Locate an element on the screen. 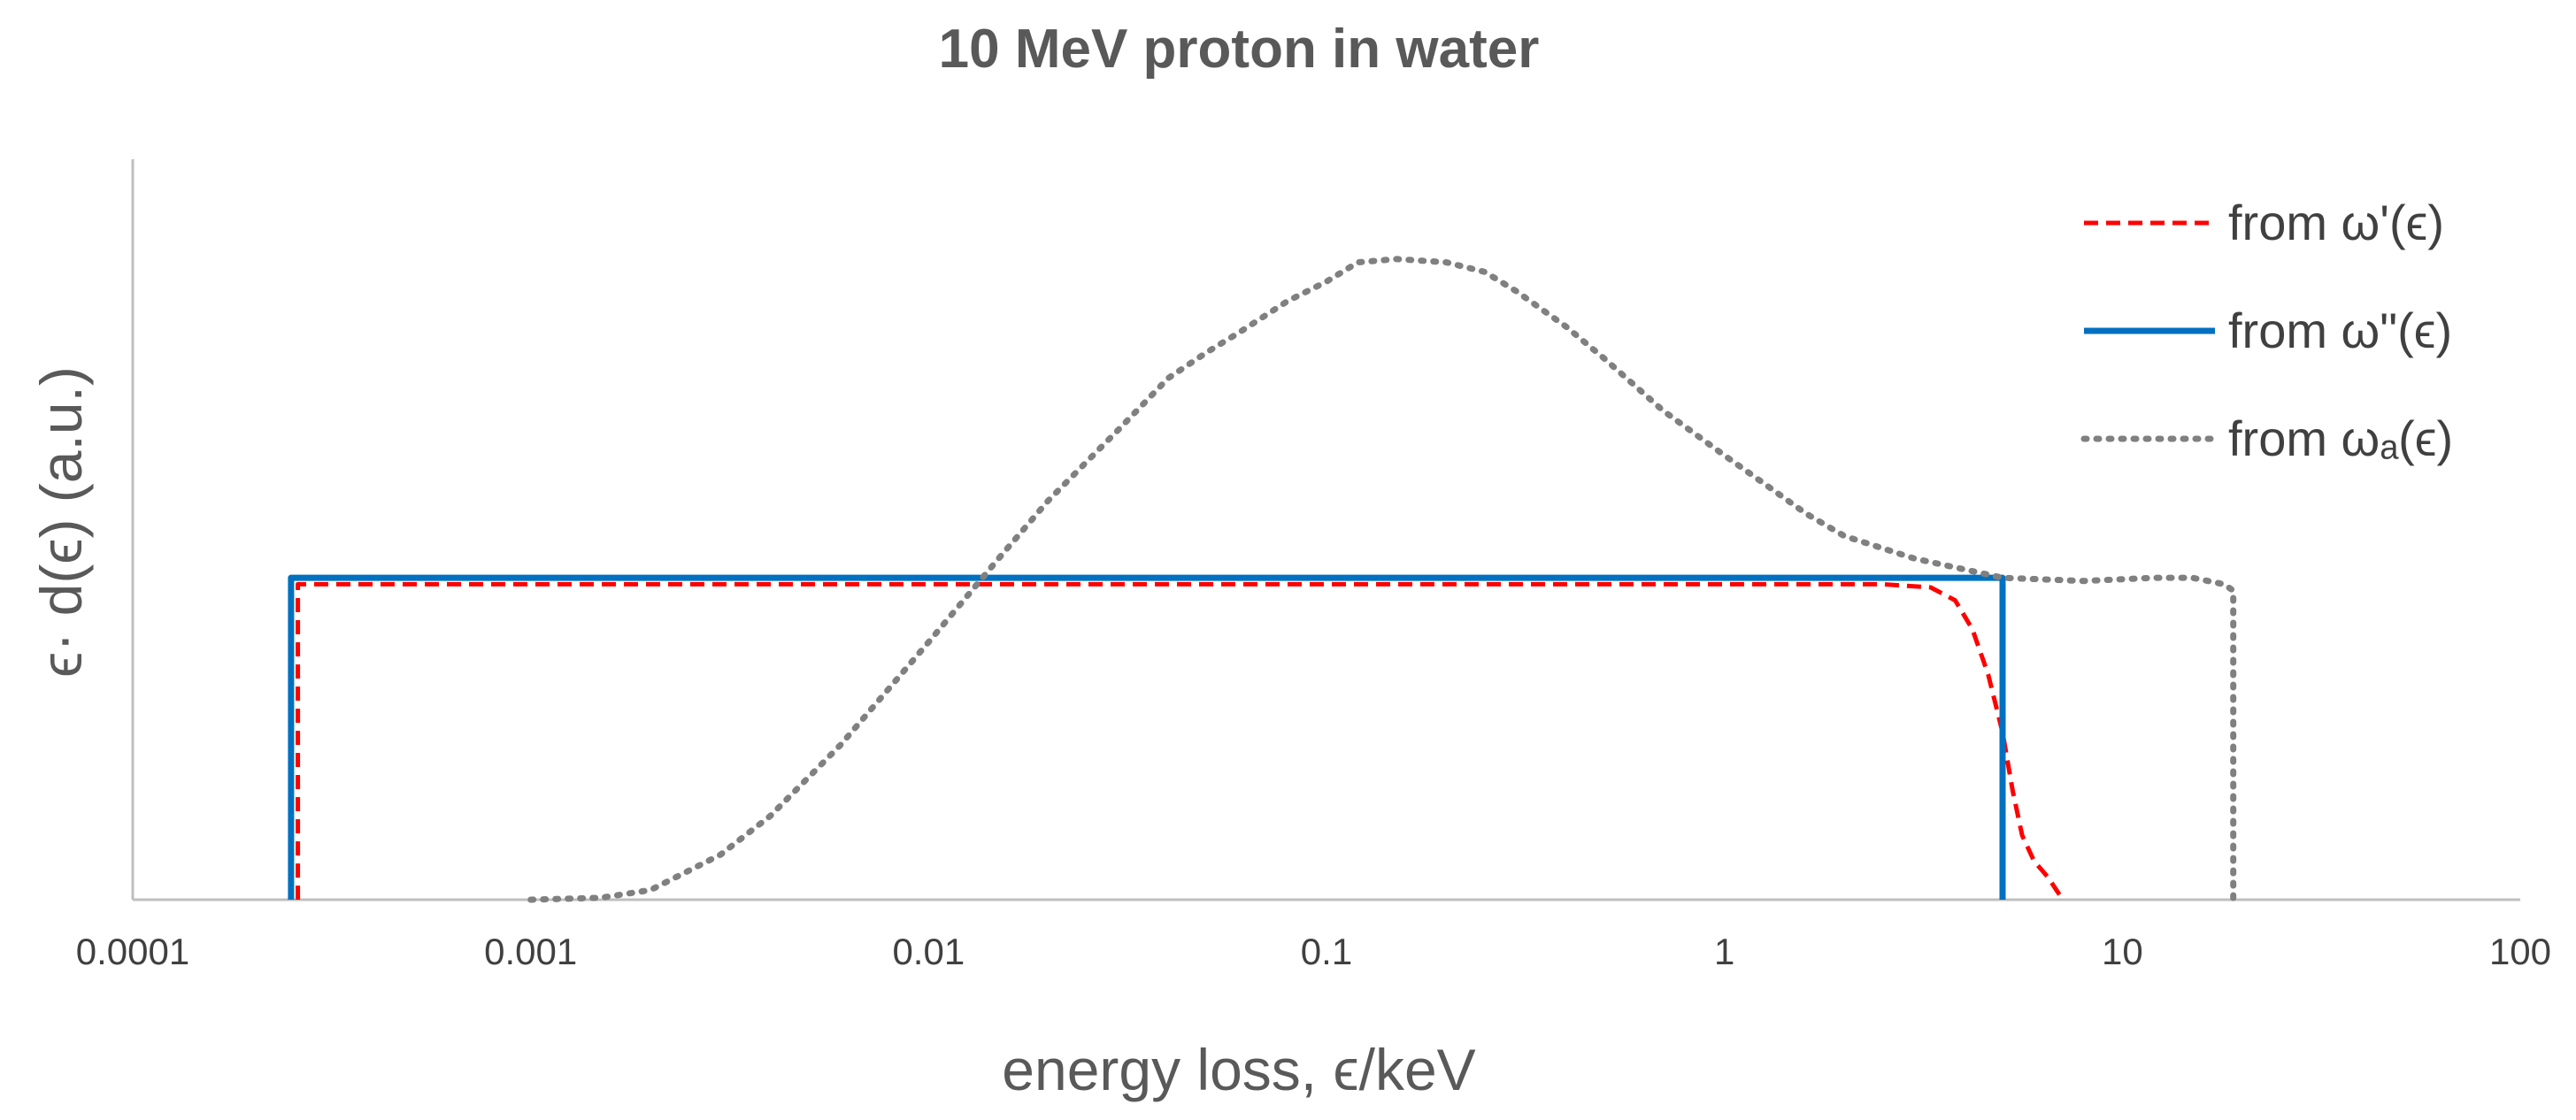  x-axis-title: energy loss, ϵ/keV is located at coordinates (1238, 1069).